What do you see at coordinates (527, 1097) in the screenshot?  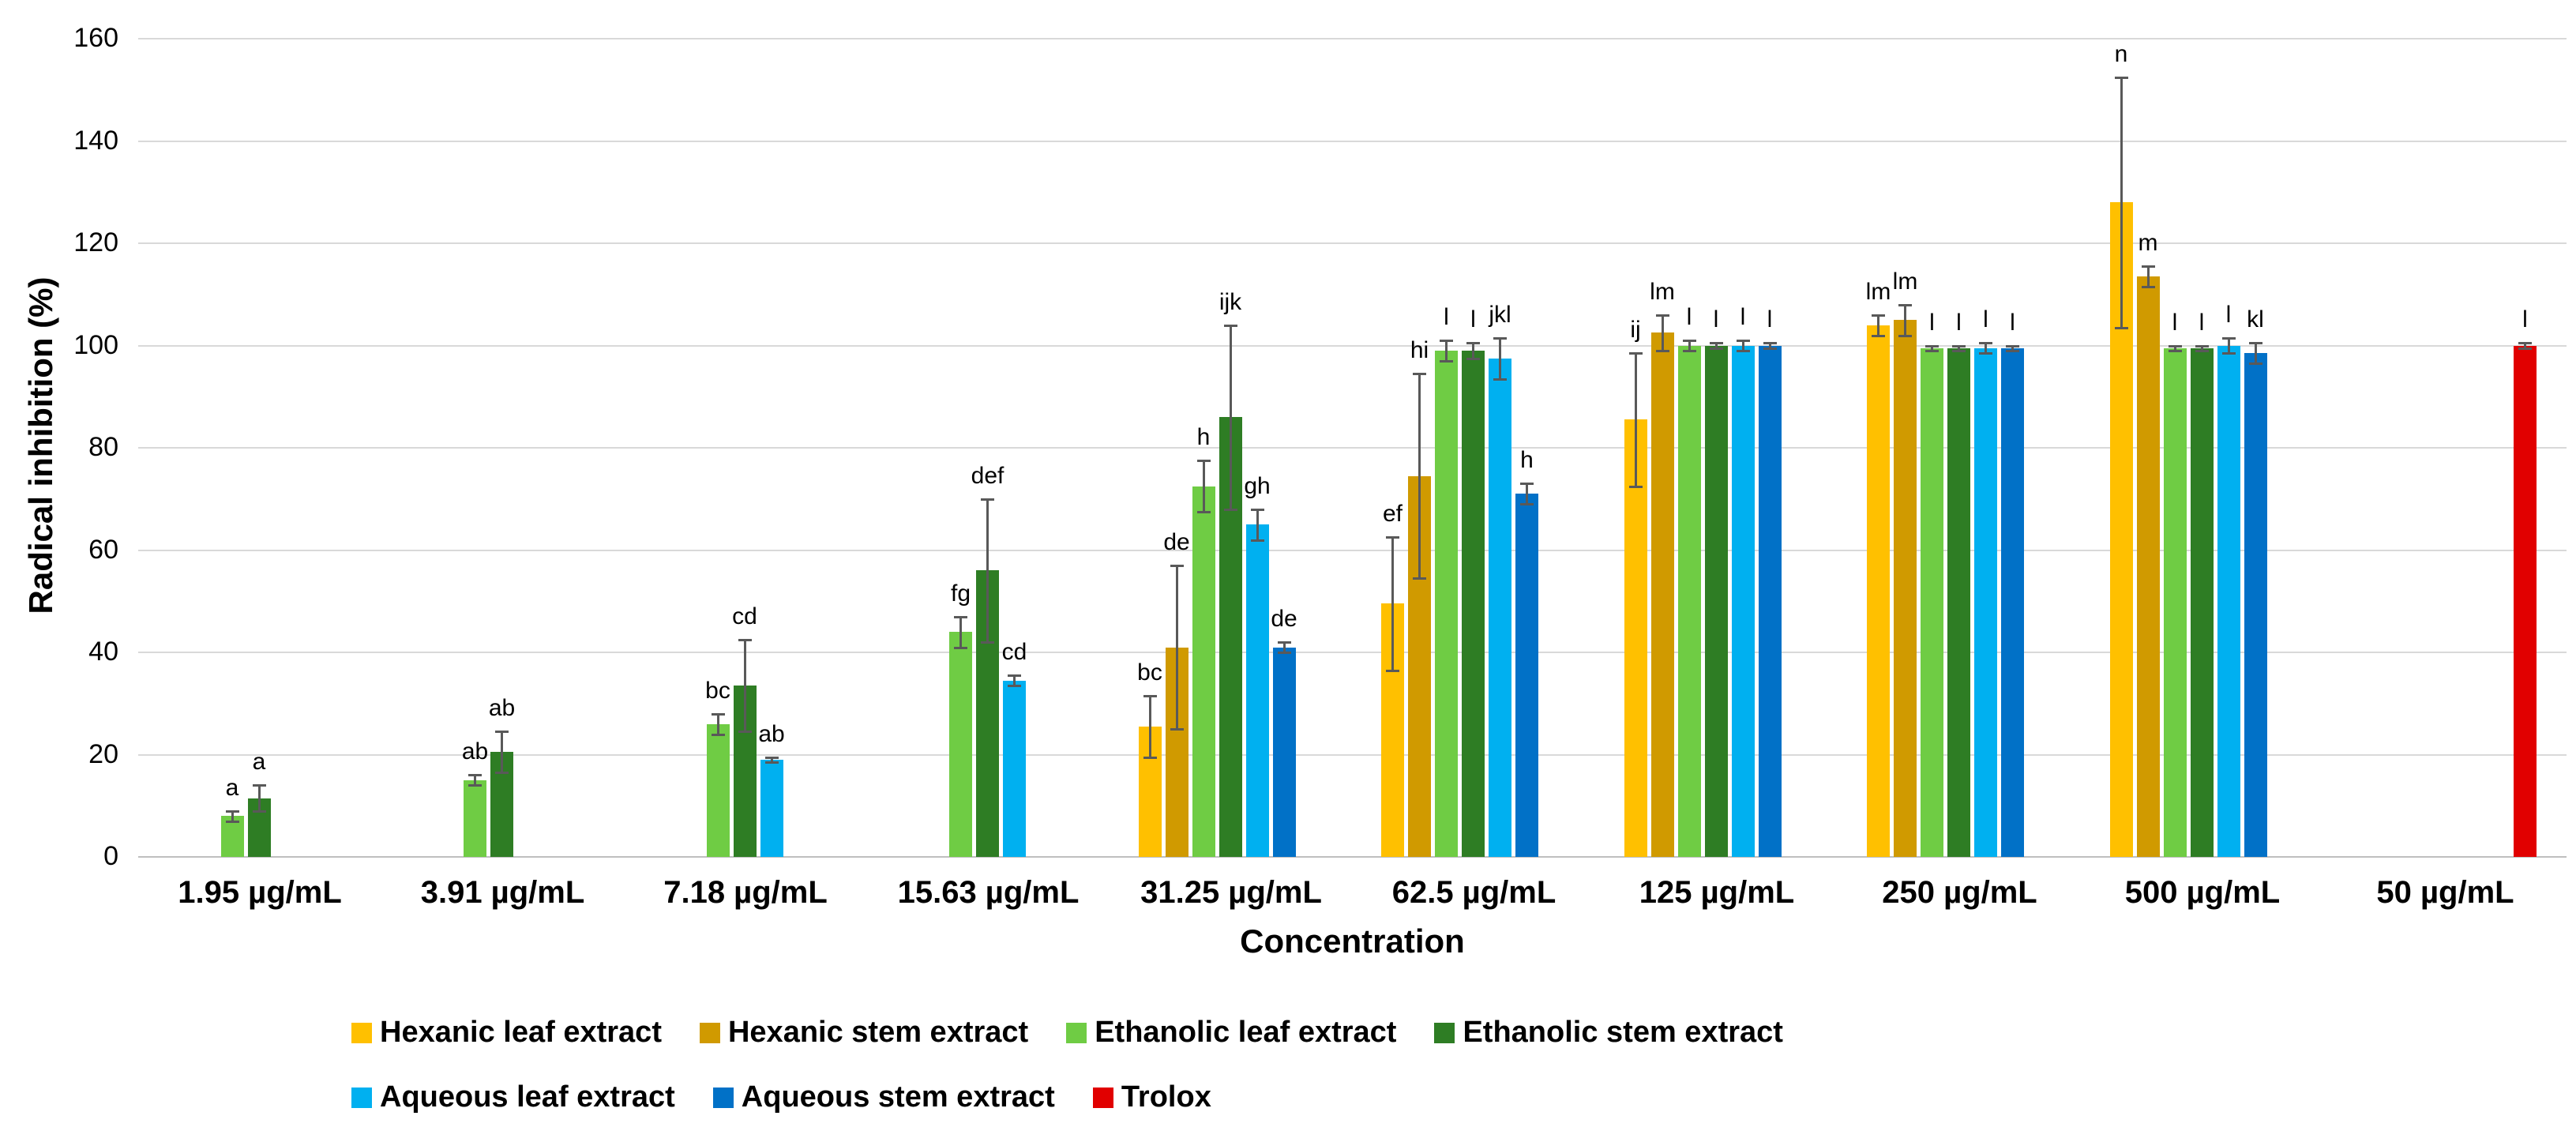 I see `legend-label: Aqueous leaf extract` at bounding box center [527, 1097].